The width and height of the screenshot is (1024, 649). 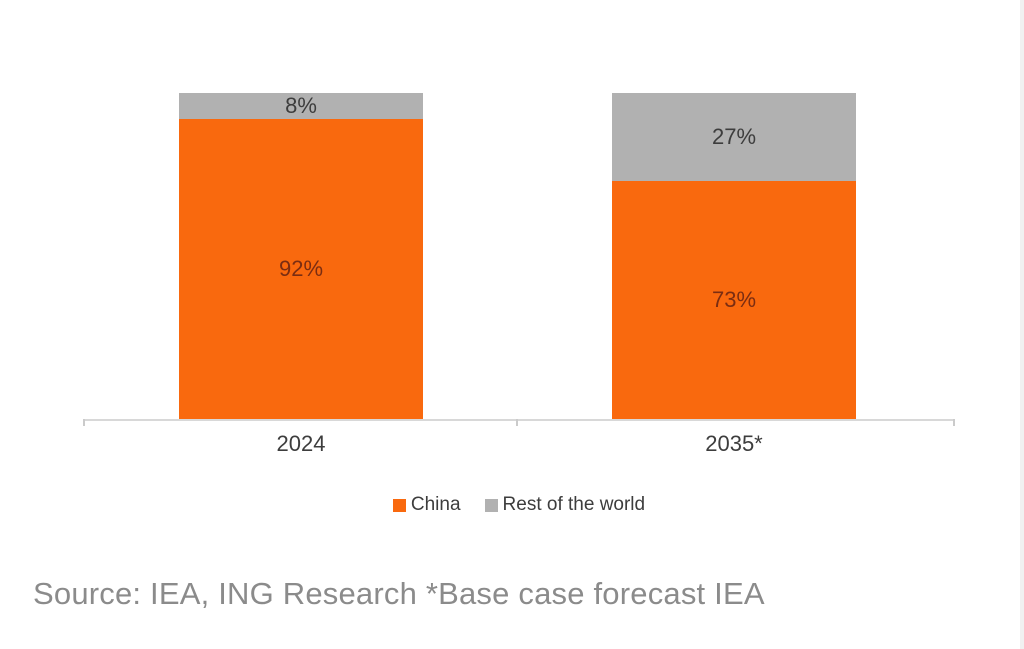 I want to click on legend-swatch-china, so click(x=399, y=505).